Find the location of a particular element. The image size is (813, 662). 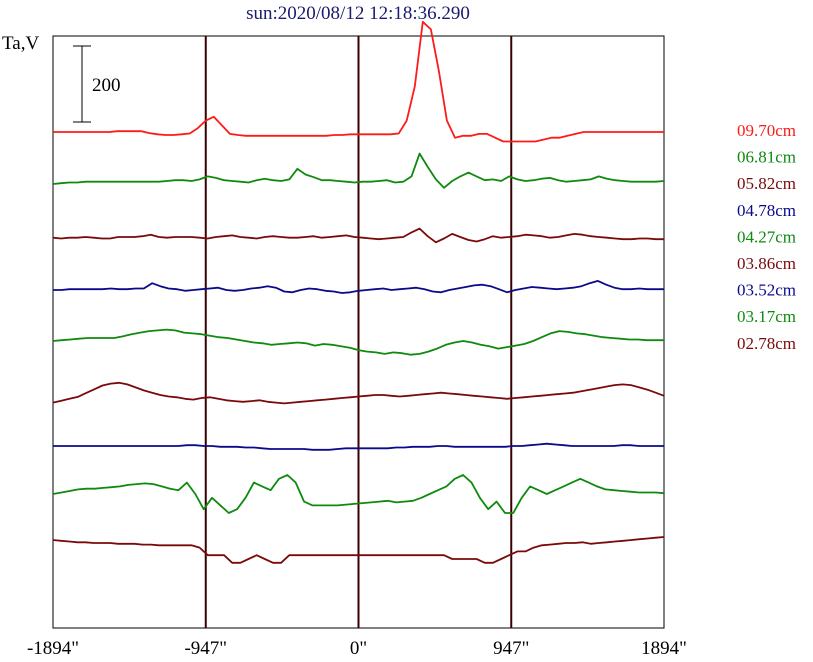

x-tick-labels: -1894" -947" 0" 947" 1894" is located at coordinates (357, 648).